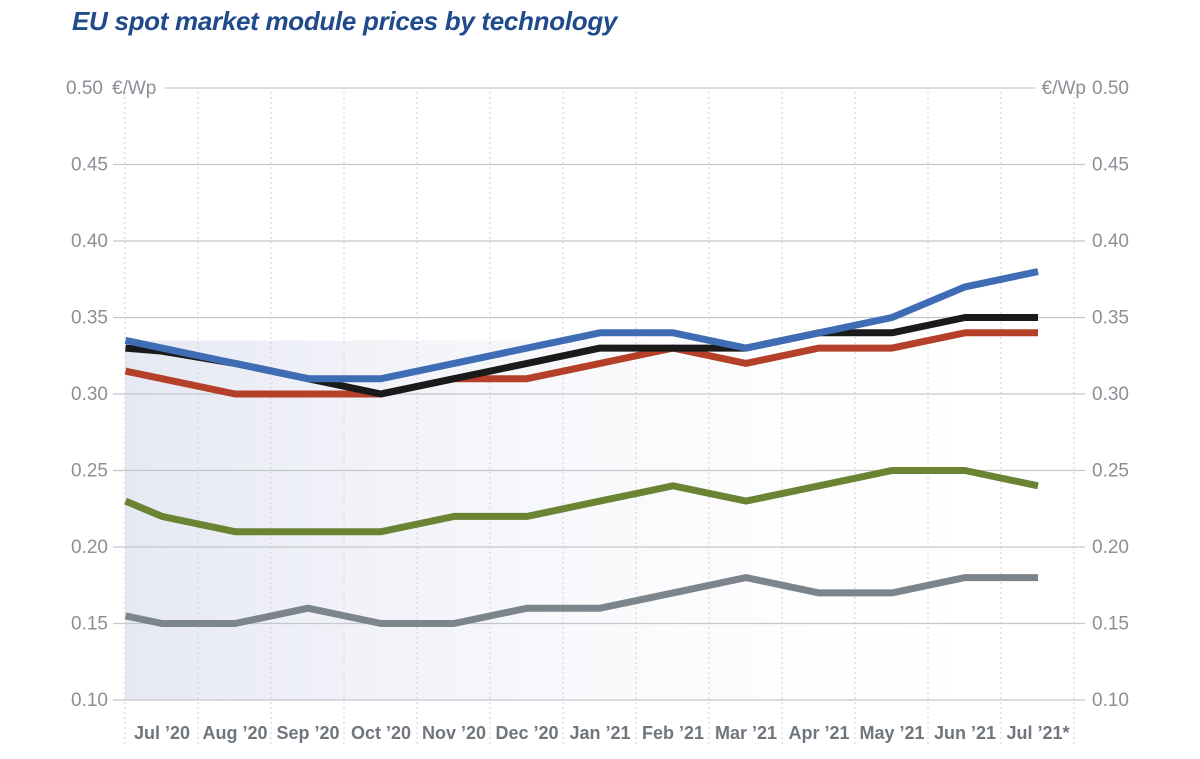 This screenshot has width=1200, height=759. What do you see at coordinates (818, 733) in the screenshot?
I see `x-tick-label: Apr ’21` at bounding box center [818, 733].